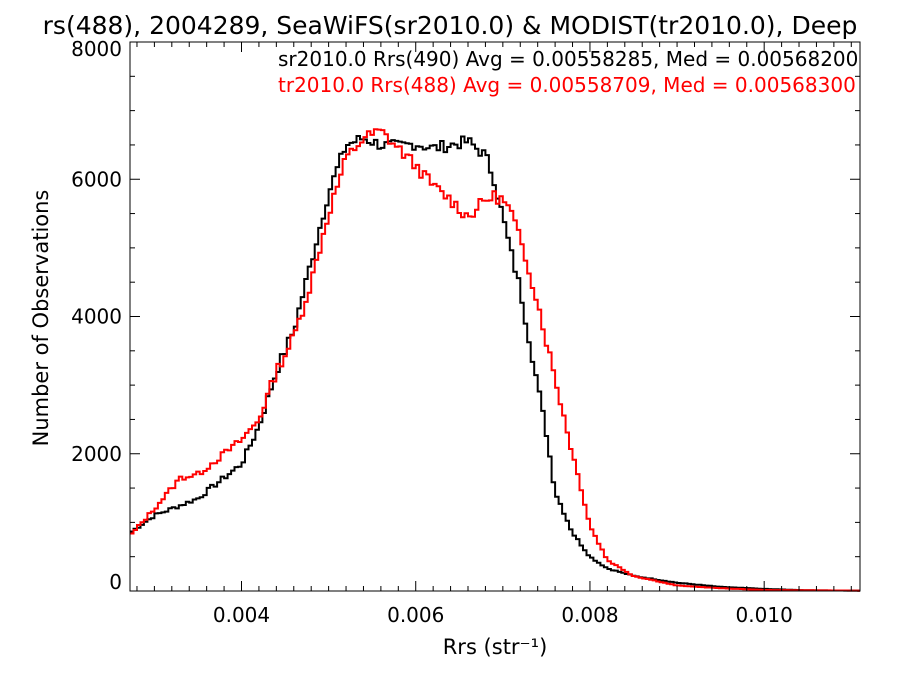 This screenshot has width=900, height=675. I want to click on x-axis-label: Rrs (str⁻¹), so click(495, 647).